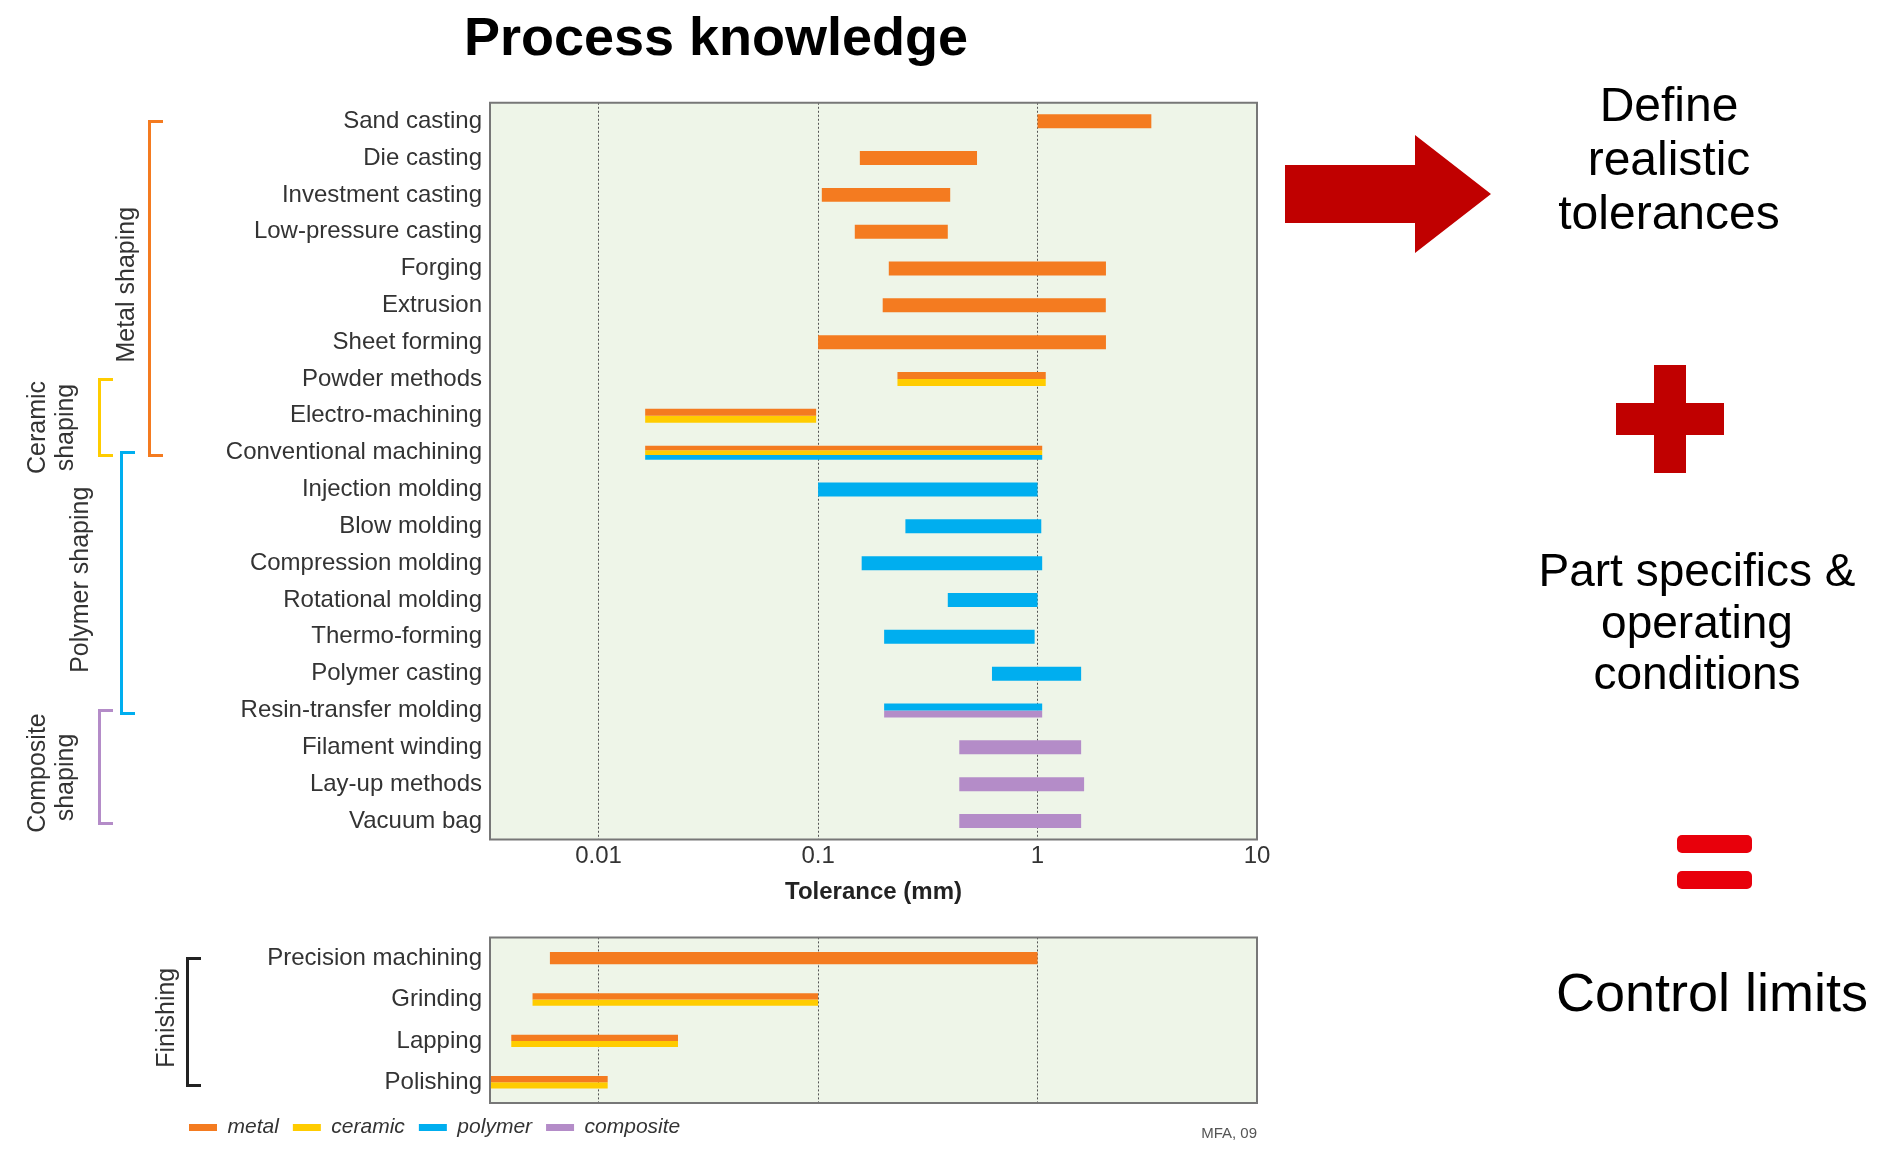 The width and height of the screenshot is (1903, 1152). What do you see at coordinates (1228, 1133) in the screenshot?
I see `text: MFA, 09` at bounding box center [1228, 1133].